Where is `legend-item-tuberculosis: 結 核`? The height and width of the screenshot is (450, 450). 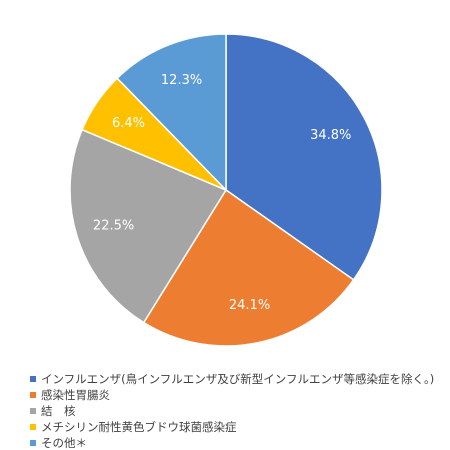 legend-item-tuberculosis: 結 核 is located at coordinates (237, 411).